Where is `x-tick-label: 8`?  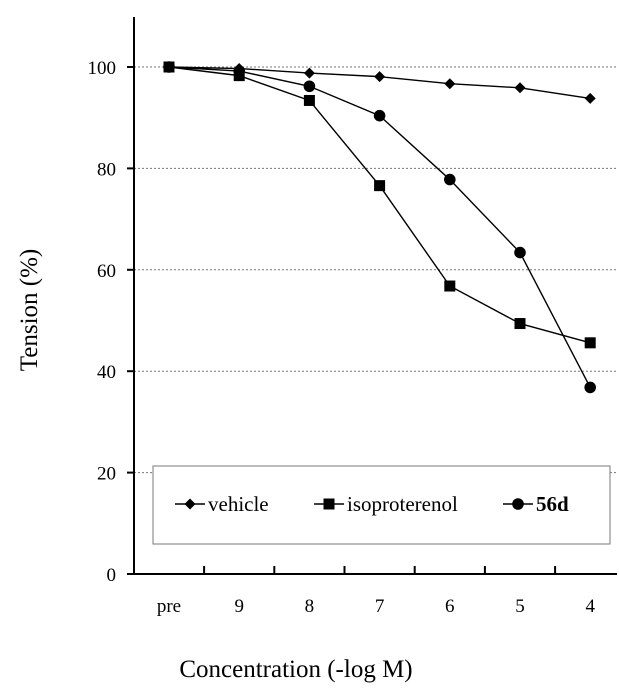
x-tick-label: 8 is located at coordinates (310, 606).